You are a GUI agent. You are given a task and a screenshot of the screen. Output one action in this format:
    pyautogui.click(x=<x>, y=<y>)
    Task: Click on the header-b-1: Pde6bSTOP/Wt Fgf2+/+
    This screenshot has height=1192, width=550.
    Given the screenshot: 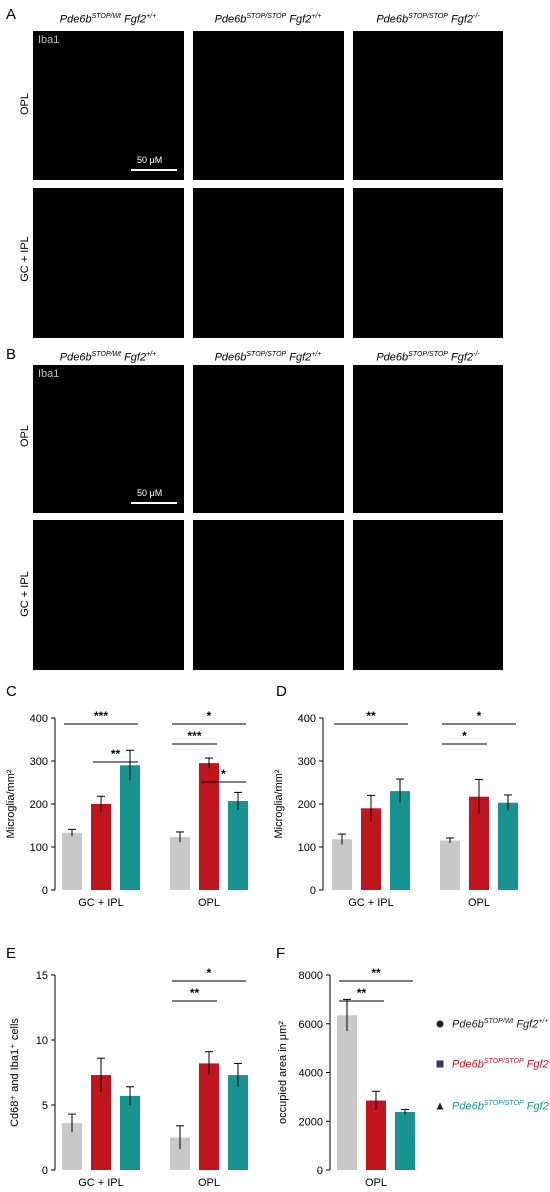 What is the action you would take?
    pyautogui.click(x=108, y=357)
    